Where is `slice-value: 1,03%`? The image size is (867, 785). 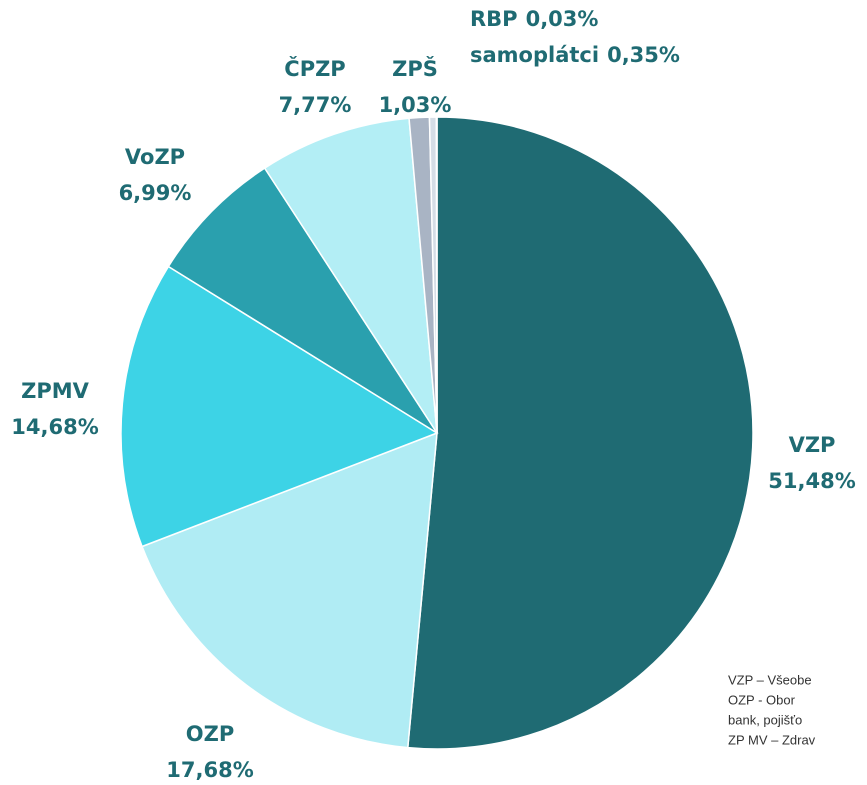 slice-value: 1,03% is located at coordinates (415, 105).